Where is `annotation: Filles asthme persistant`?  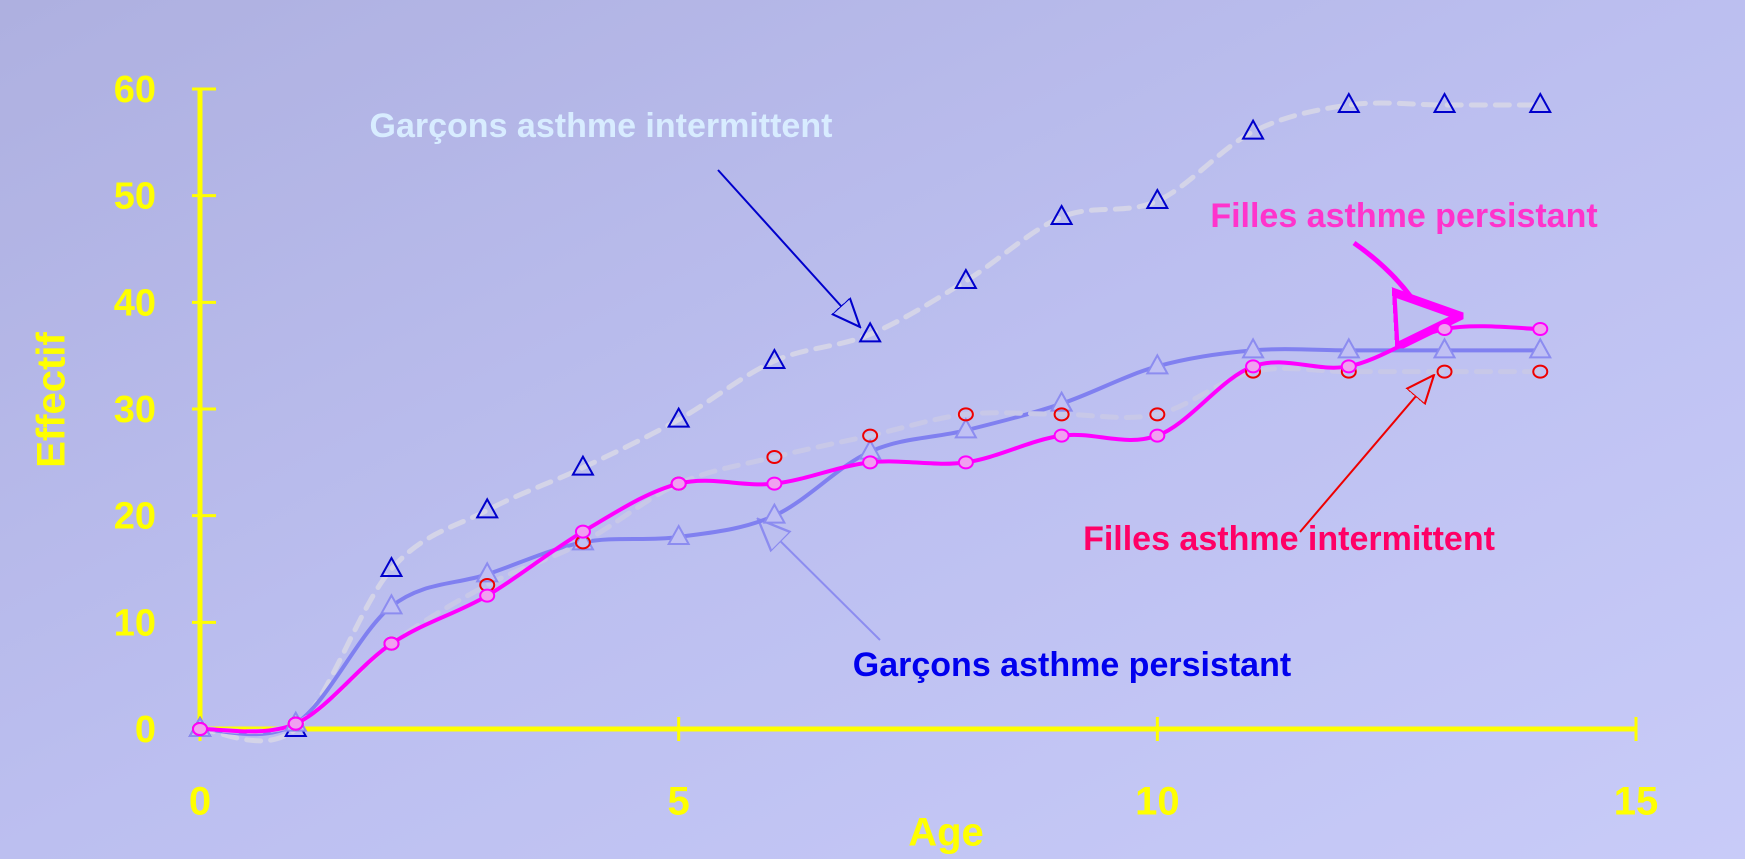 annotation: Filles asthme persistant is located at coordinates (1403, 216).